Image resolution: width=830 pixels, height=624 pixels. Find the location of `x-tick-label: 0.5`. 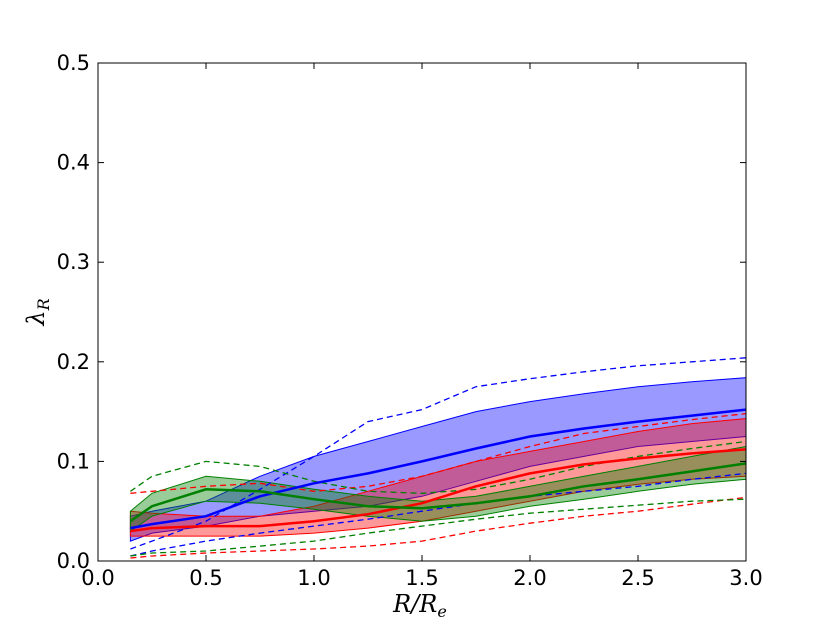

x-tick-label: 0.5 is located at coordinates (205, 578).